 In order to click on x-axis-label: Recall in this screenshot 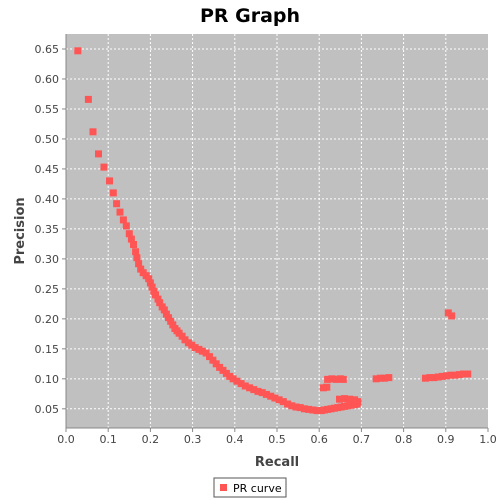, I will do `click(277, 462)`.